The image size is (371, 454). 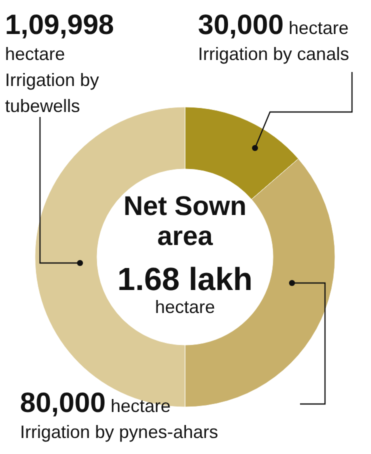 I want to click on data-label: 1,09,998 hectare, so click(x=59, y=36).